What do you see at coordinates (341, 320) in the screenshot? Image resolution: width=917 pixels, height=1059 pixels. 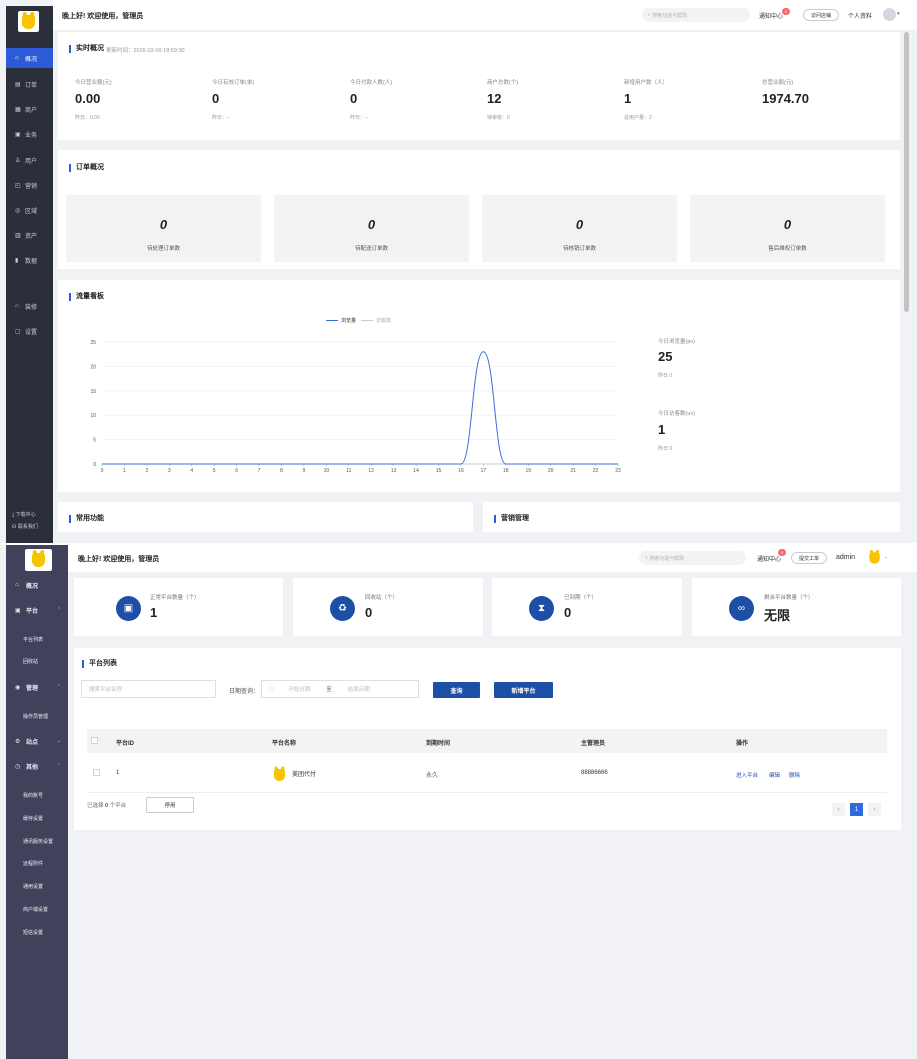 I see `legend-pv: 浏览量` at bounding box center [341, 320].